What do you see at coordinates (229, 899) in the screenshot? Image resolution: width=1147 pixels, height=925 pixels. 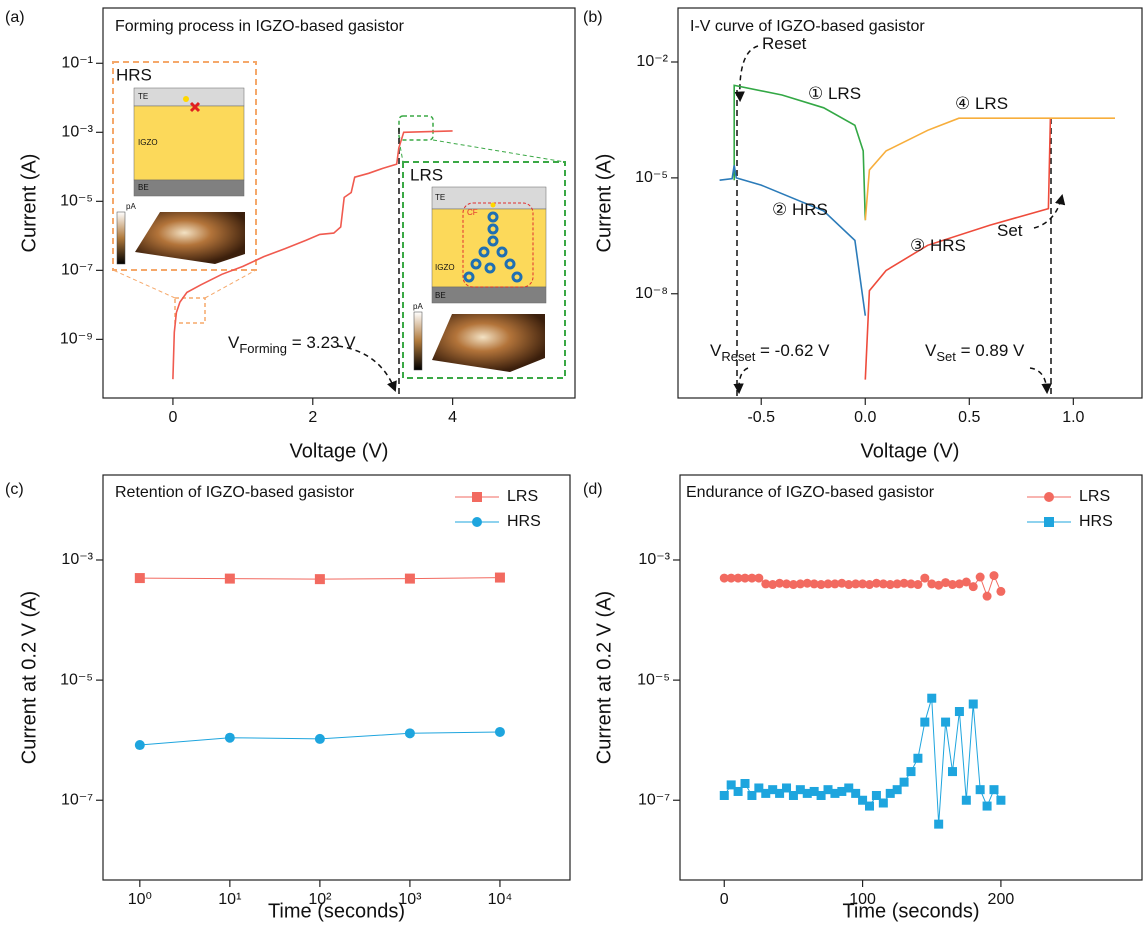 I see `x-tick-label: 10¹` at bounding box center [229, 899].